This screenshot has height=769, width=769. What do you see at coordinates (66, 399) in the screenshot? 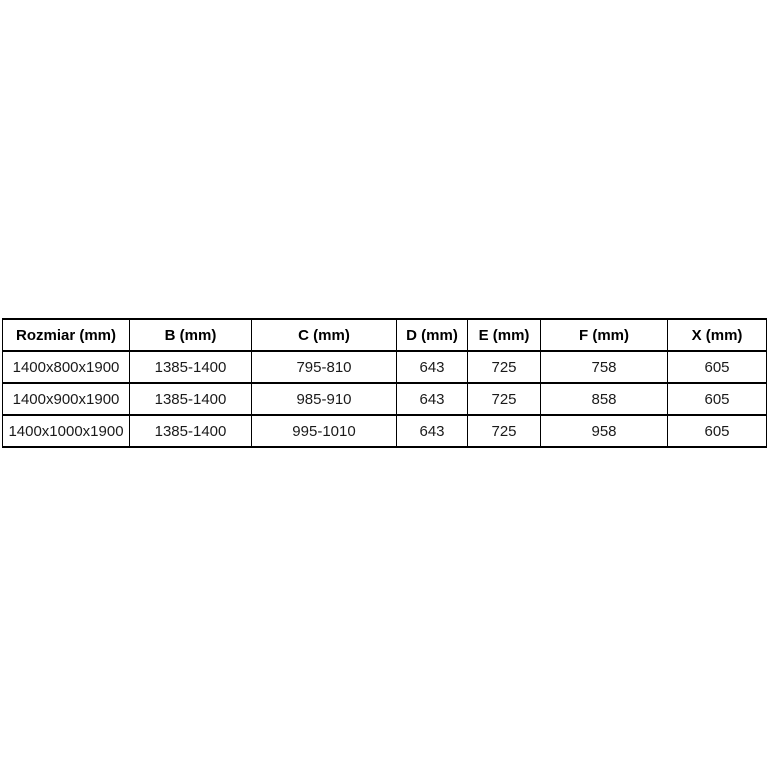
I see `table-cell: 1400x900x1900` at bounding box center [66, 399].